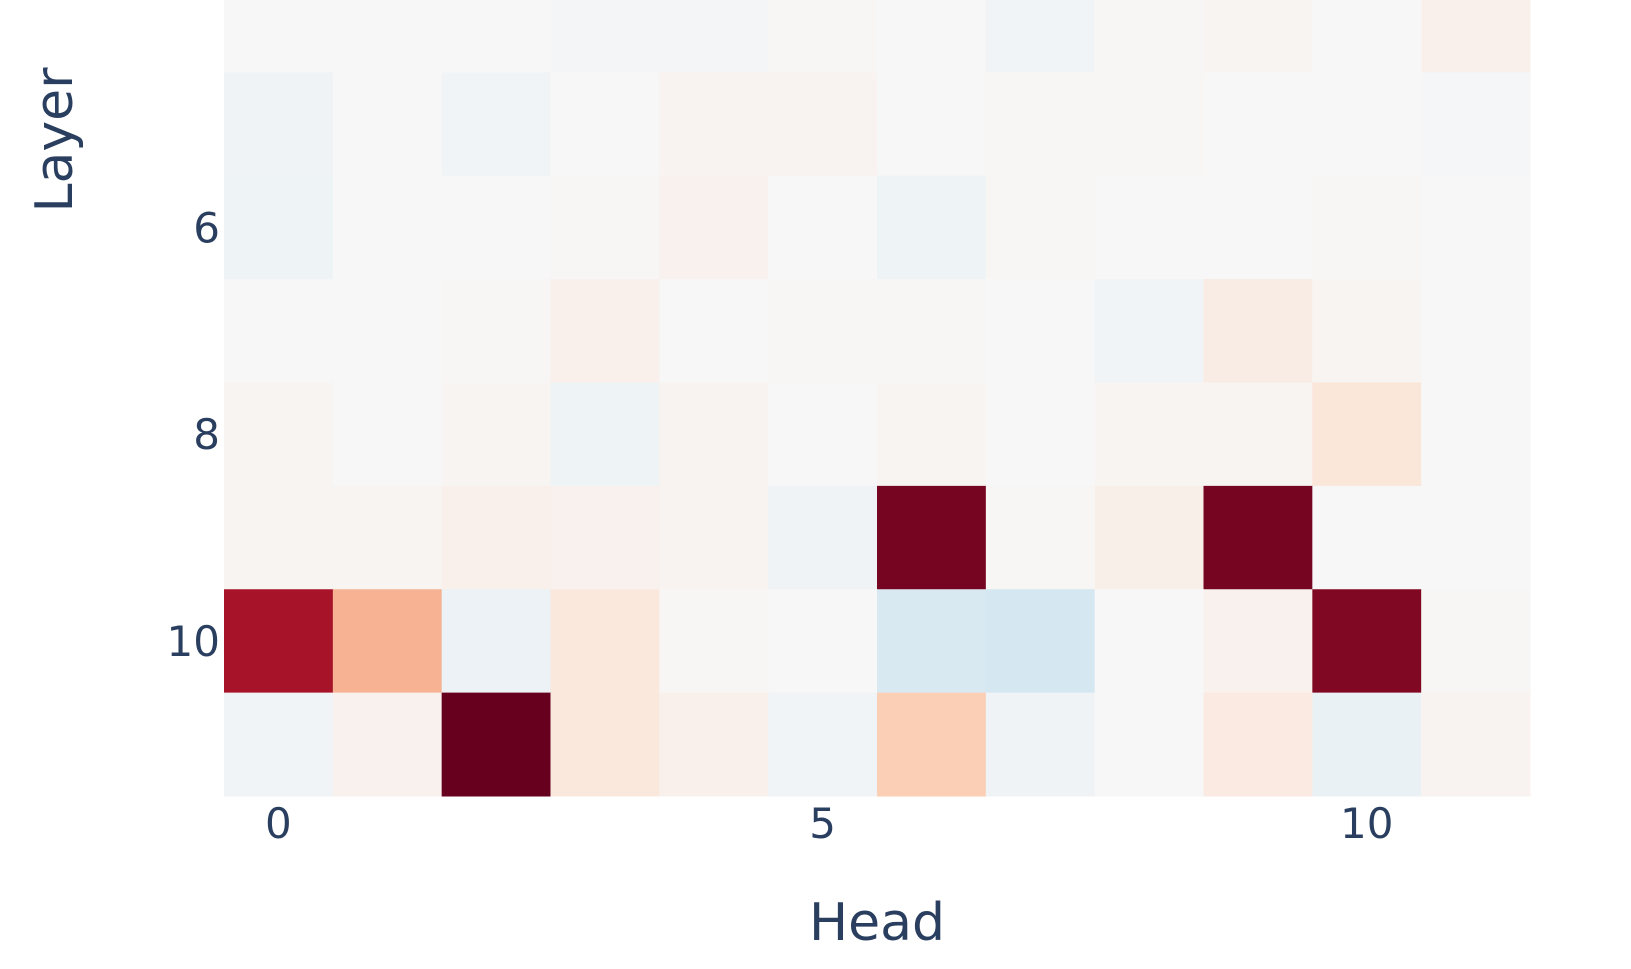  Describe the element at coordinates (822, 823) in the screenshot. I see `x-tick-label: 5` at that location.